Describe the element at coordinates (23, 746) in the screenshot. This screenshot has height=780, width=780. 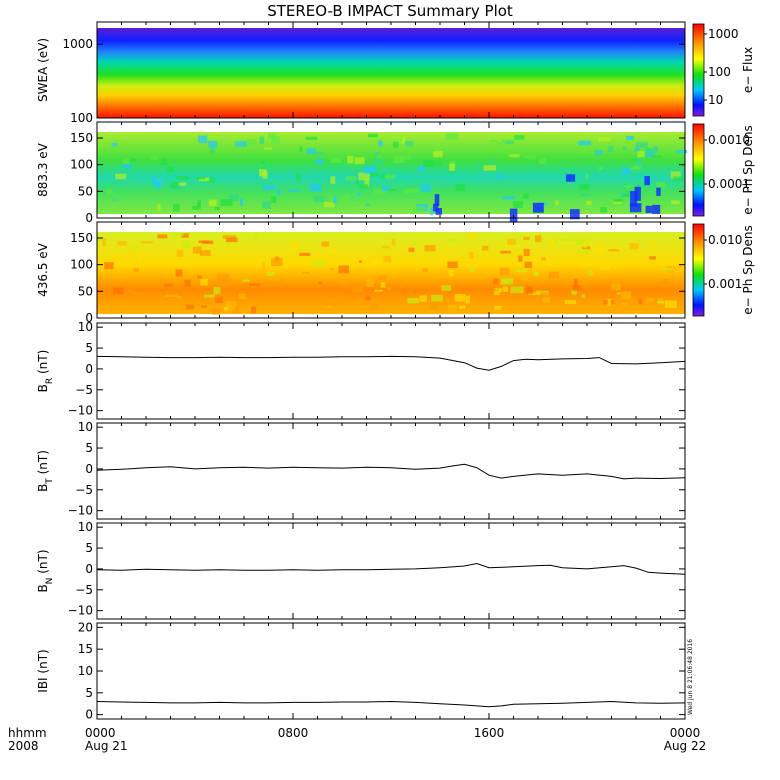
I see `footer-year: 2008` at that location.